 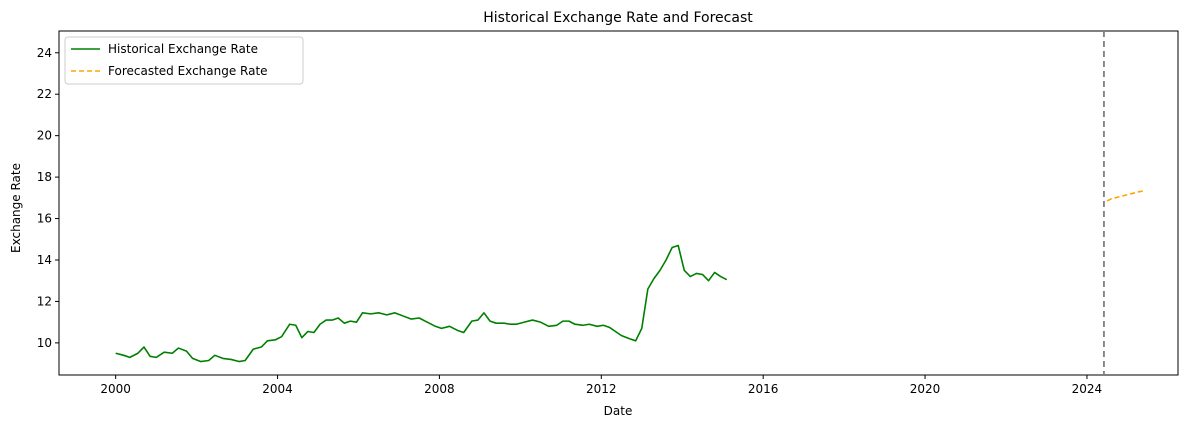 I want to click on y-tick-label: 22, so click(x=44, y=94).